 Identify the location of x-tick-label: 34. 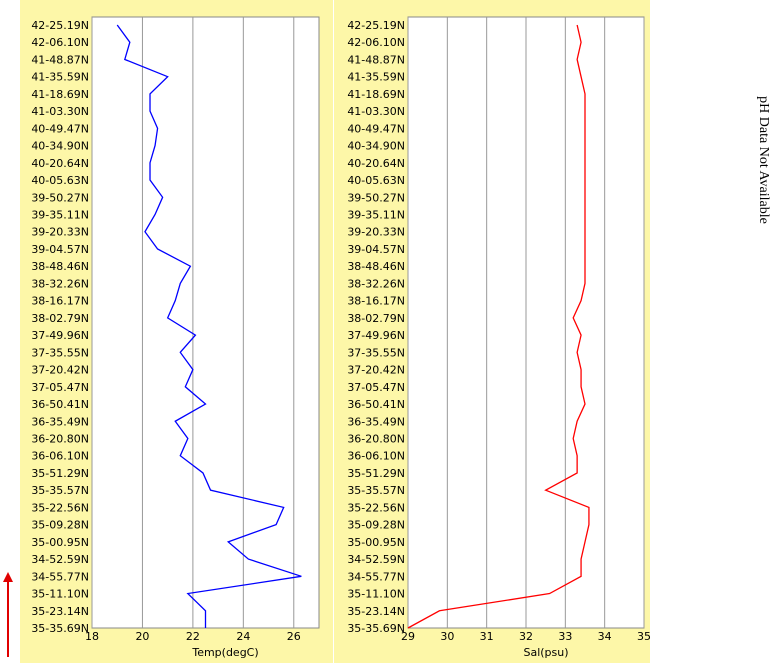
(605, 636).